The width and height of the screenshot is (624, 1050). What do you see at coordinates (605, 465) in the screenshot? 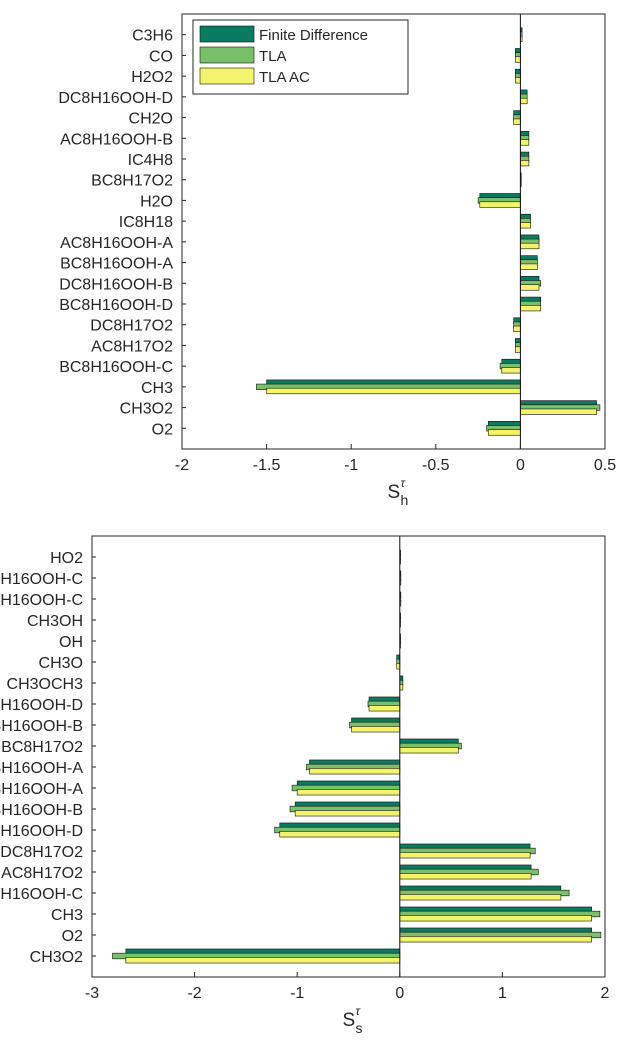
I see `xtick-label: 0.5` at bounding box center [605, 465].